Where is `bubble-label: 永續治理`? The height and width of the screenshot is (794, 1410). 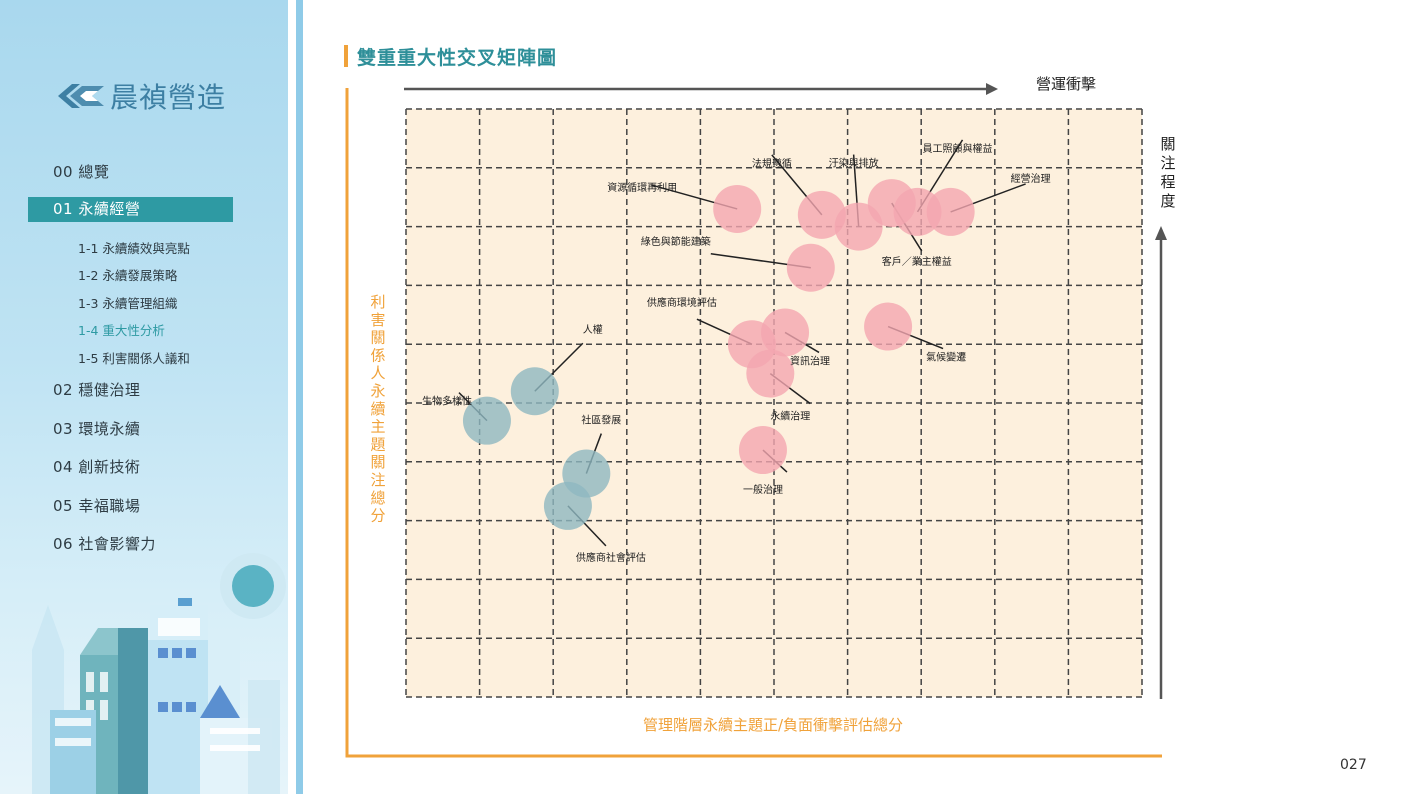
bubble-label: 永續治理 is located at coordinates (790, 416).